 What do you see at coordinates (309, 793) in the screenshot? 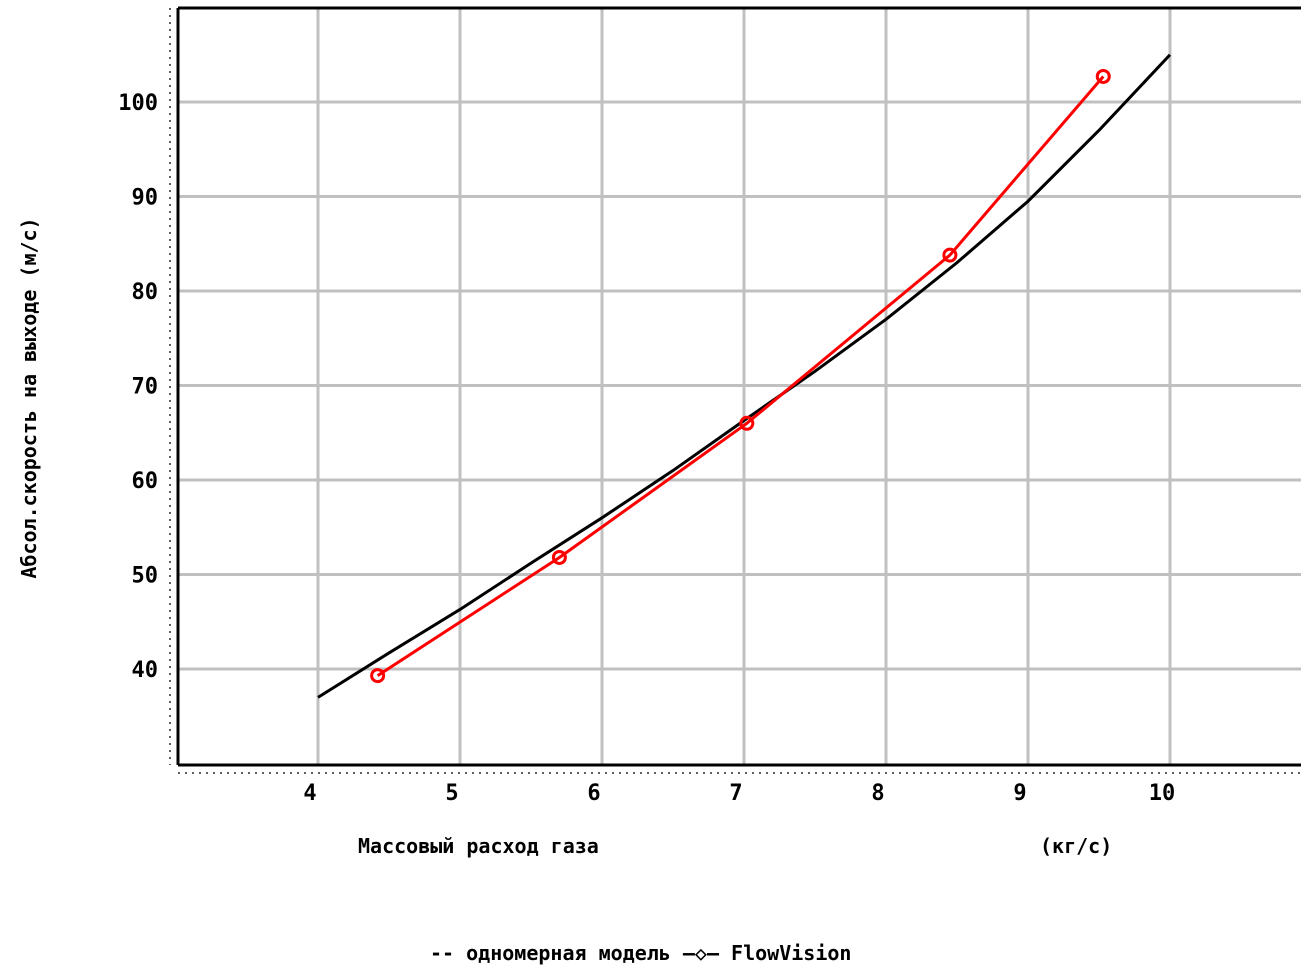
I see `x-tick-label-4: 4` at bounding box center [309, 793].